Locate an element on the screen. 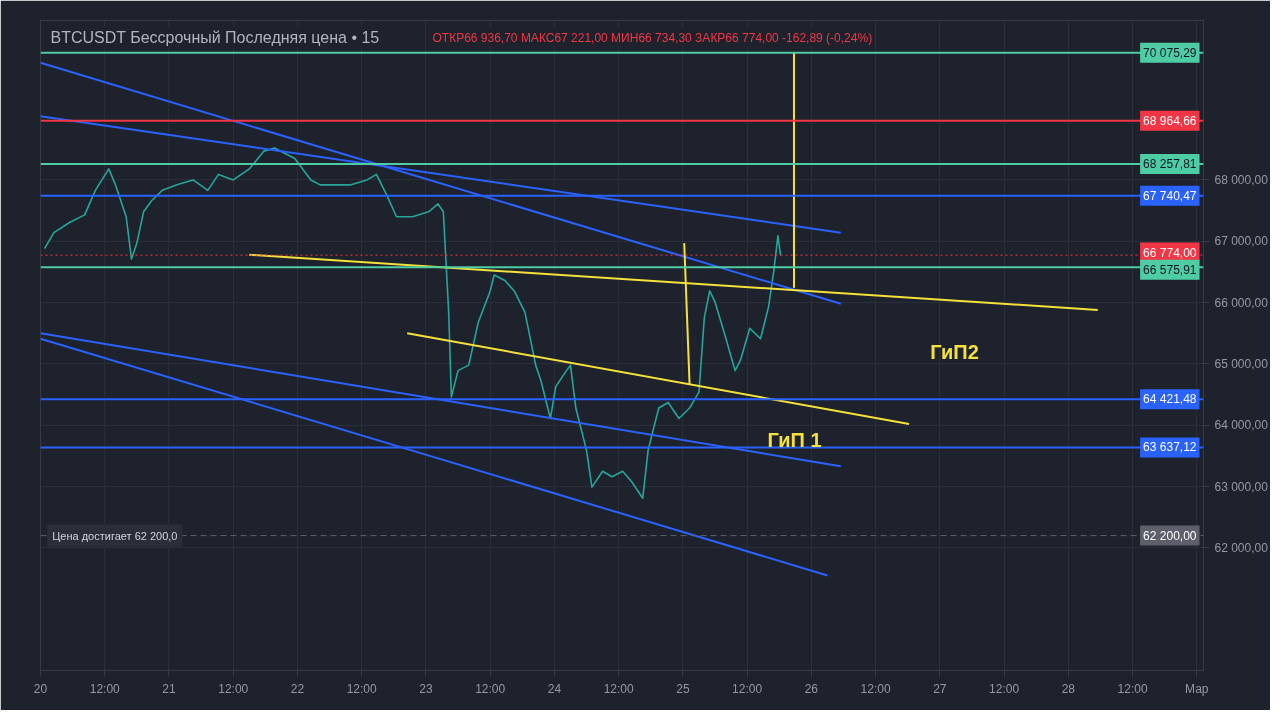 The image size is (1280, 720). x-tick-label: 27 is located at coordinates (940, 688).